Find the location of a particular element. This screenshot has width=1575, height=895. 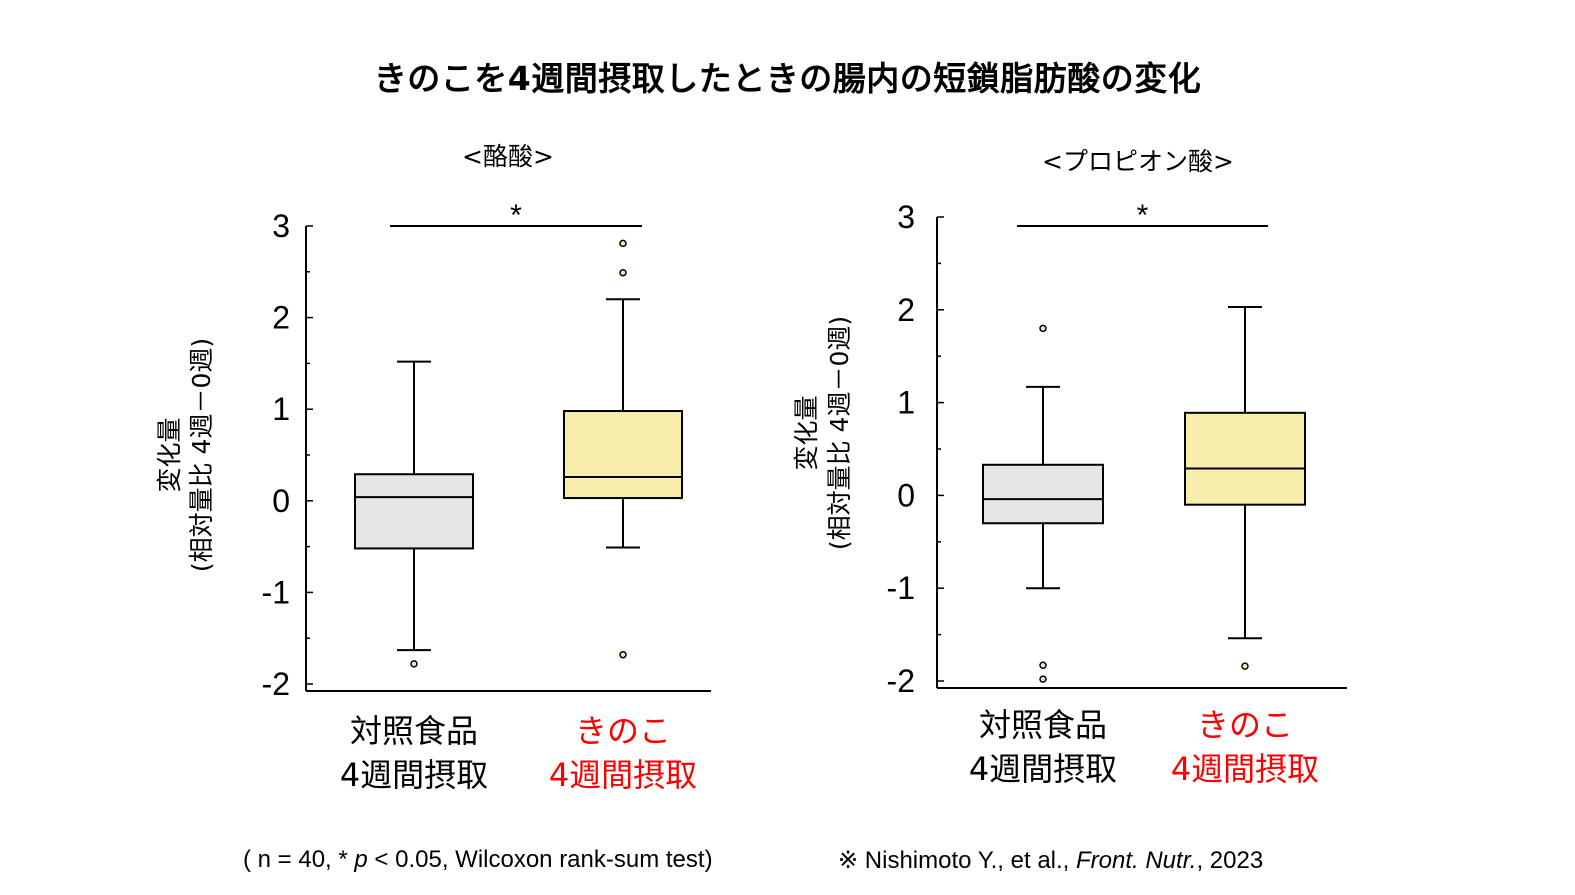

page-title: きのこを4週間摂取したときの腸内の短鎖脂肪酸の変化 is located at coordinates (787, 78).